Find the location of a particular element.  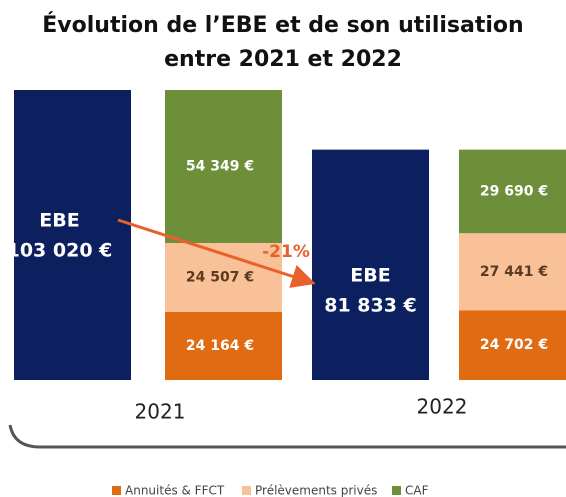

legend-label: CAF is located at coordinates (417, 490).